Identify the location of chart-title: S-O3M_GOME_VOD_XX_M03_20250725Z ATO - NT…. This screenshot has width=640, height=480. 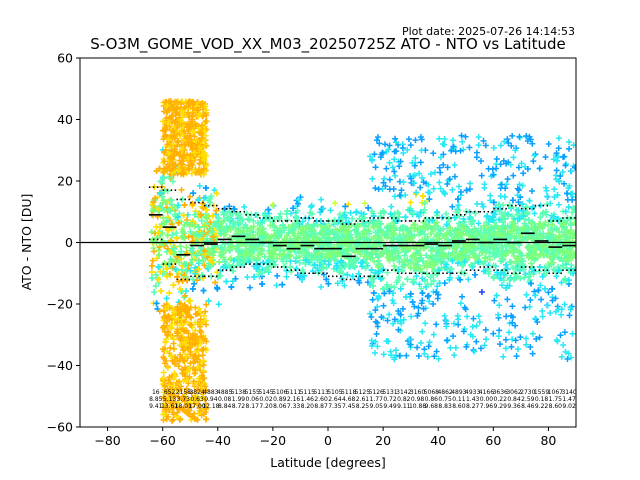
(328, 44).